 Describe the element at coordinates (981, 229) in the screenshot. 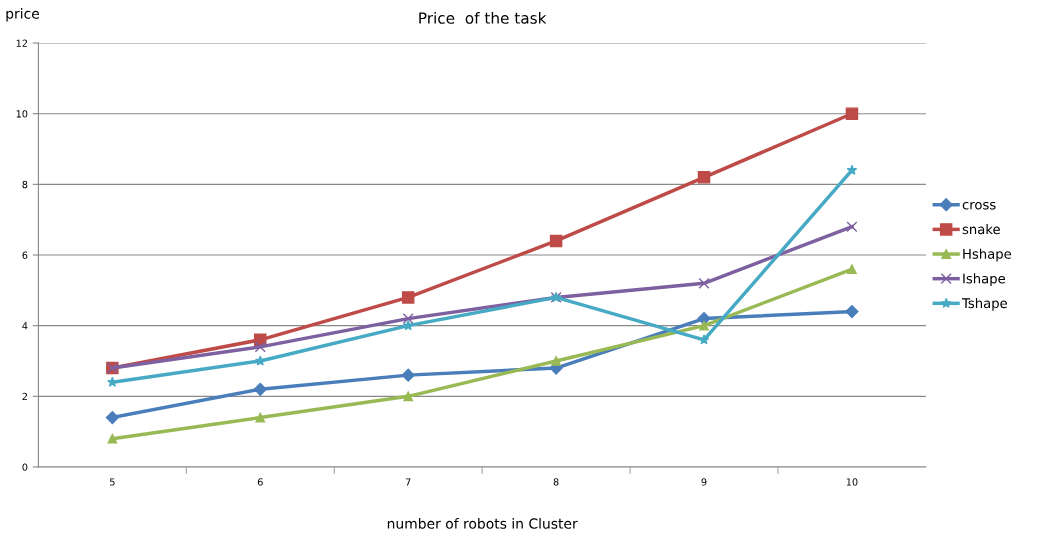

I see `legend-label: snake` at that location.